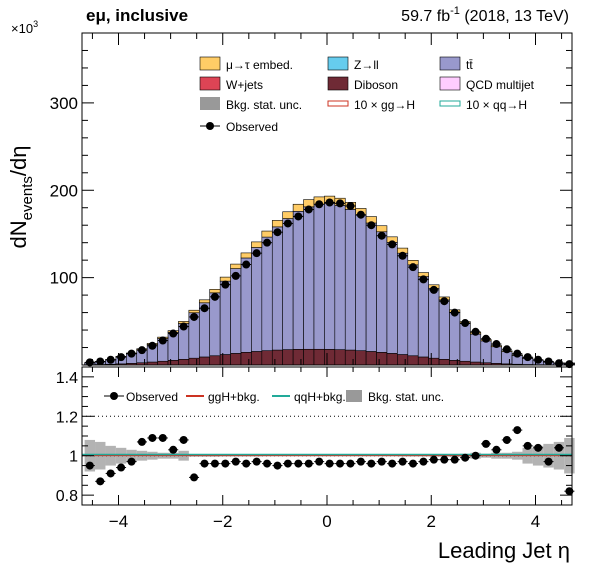  I want to click on bar-tt--24, so click(340, 277).